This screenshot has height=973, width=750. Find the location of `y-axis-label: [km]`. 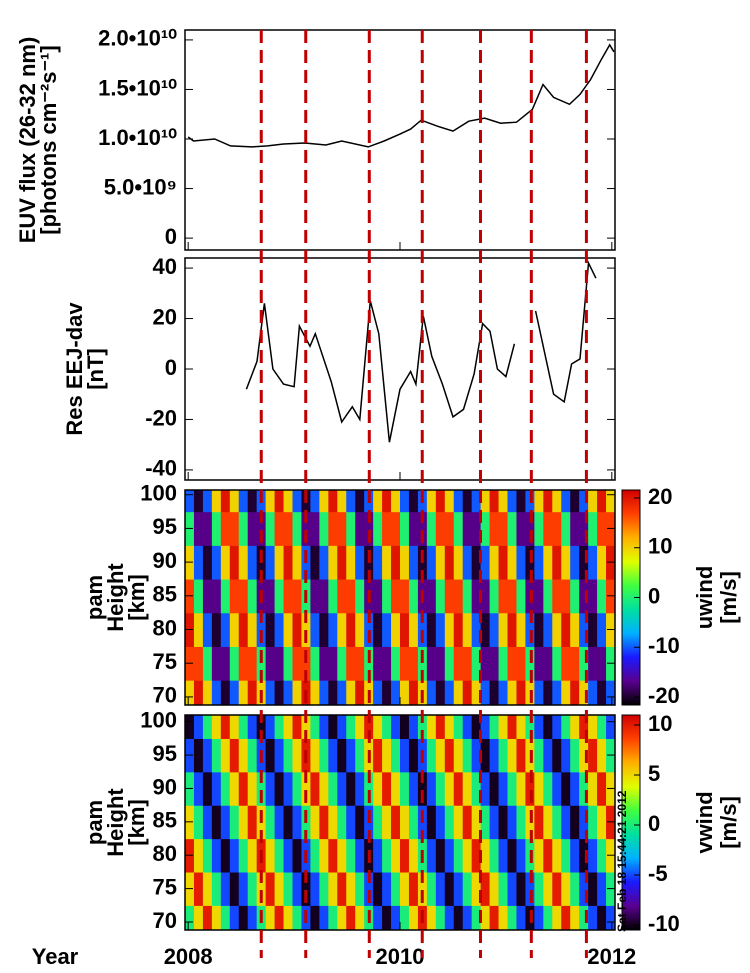

y-axis-label: [km] is located at coordinates (136, 822).